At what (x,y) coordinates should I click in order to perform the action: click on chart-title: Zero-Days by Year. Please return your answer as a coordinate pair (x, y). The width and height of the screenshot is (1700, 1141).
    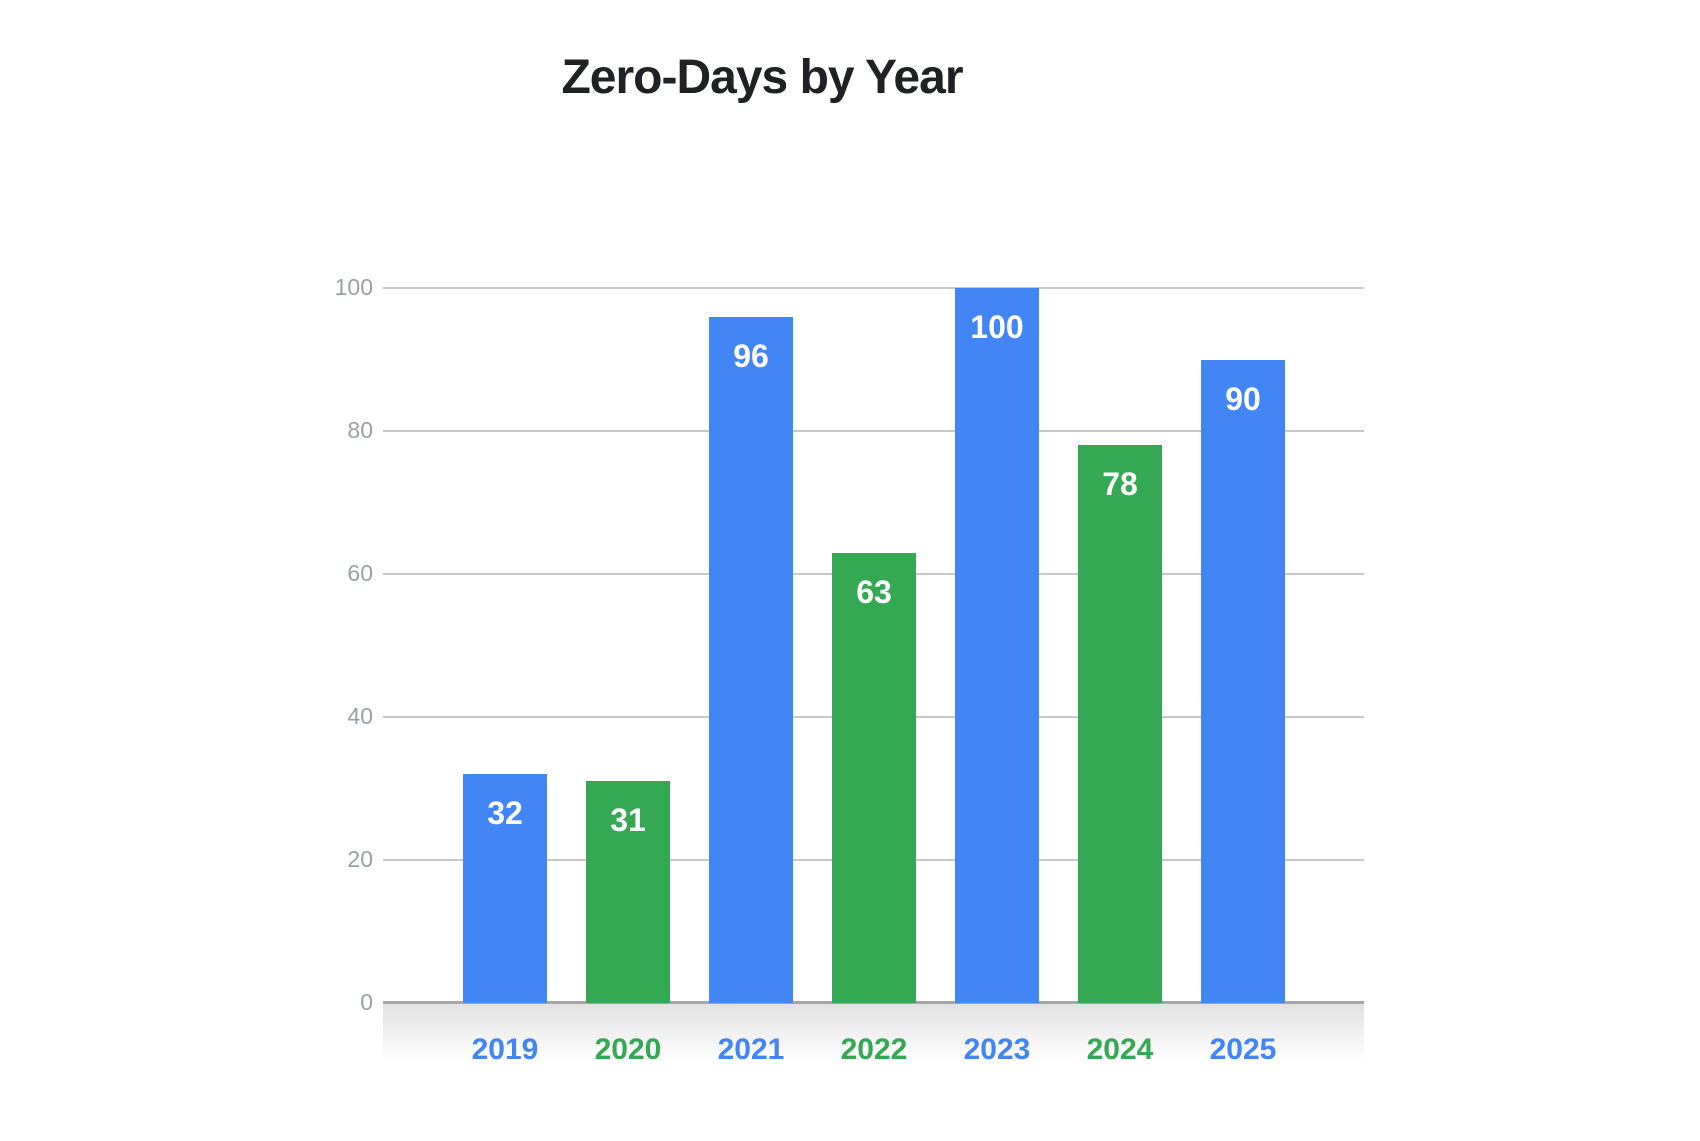
    Looking at the image, I should click on (762, 77).